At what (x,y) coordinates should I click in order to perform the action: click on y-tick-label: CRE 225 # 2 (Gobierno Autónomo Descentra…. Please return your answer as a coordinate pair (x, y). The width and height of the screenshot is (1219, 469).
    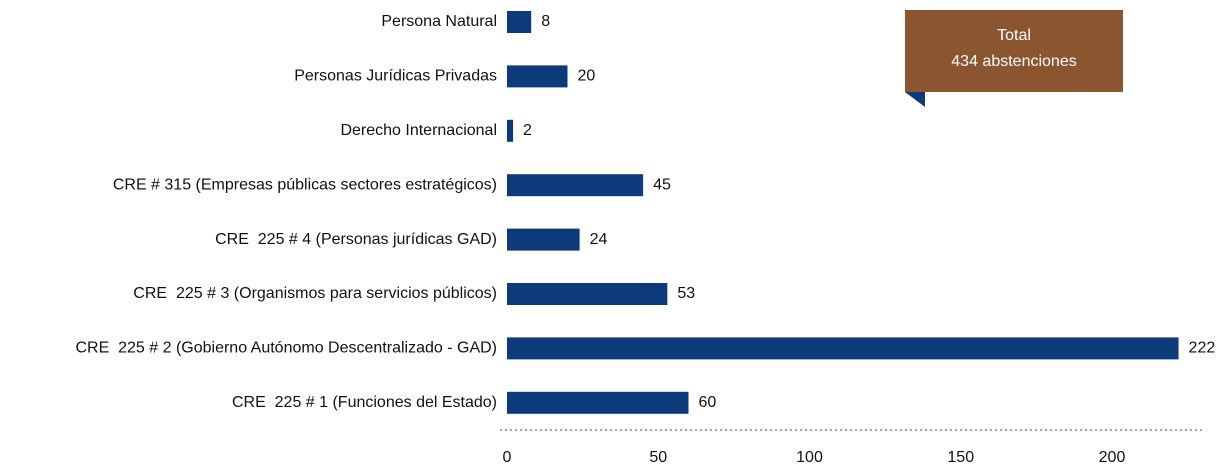
    Looking at the image, I should click on (286, 348).